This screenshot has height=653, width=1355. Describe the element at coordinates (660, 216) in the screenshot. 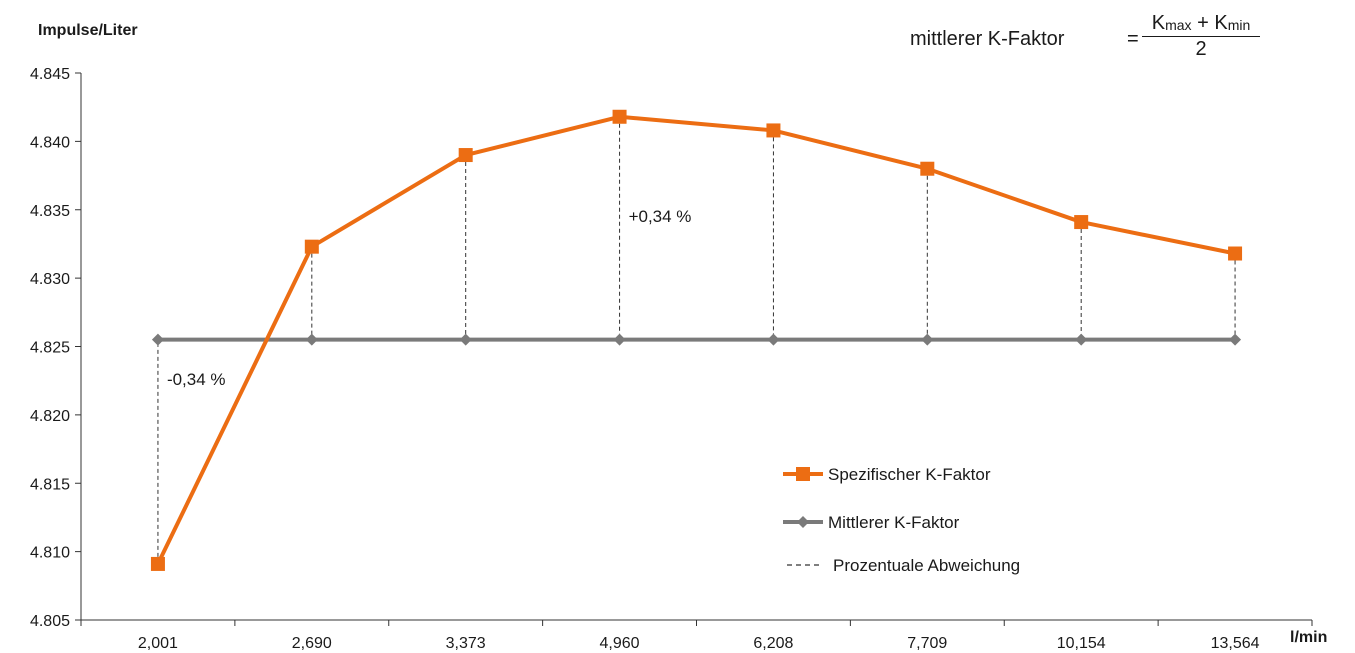

I see `deviation-annotation: +0,34 %` at that location.